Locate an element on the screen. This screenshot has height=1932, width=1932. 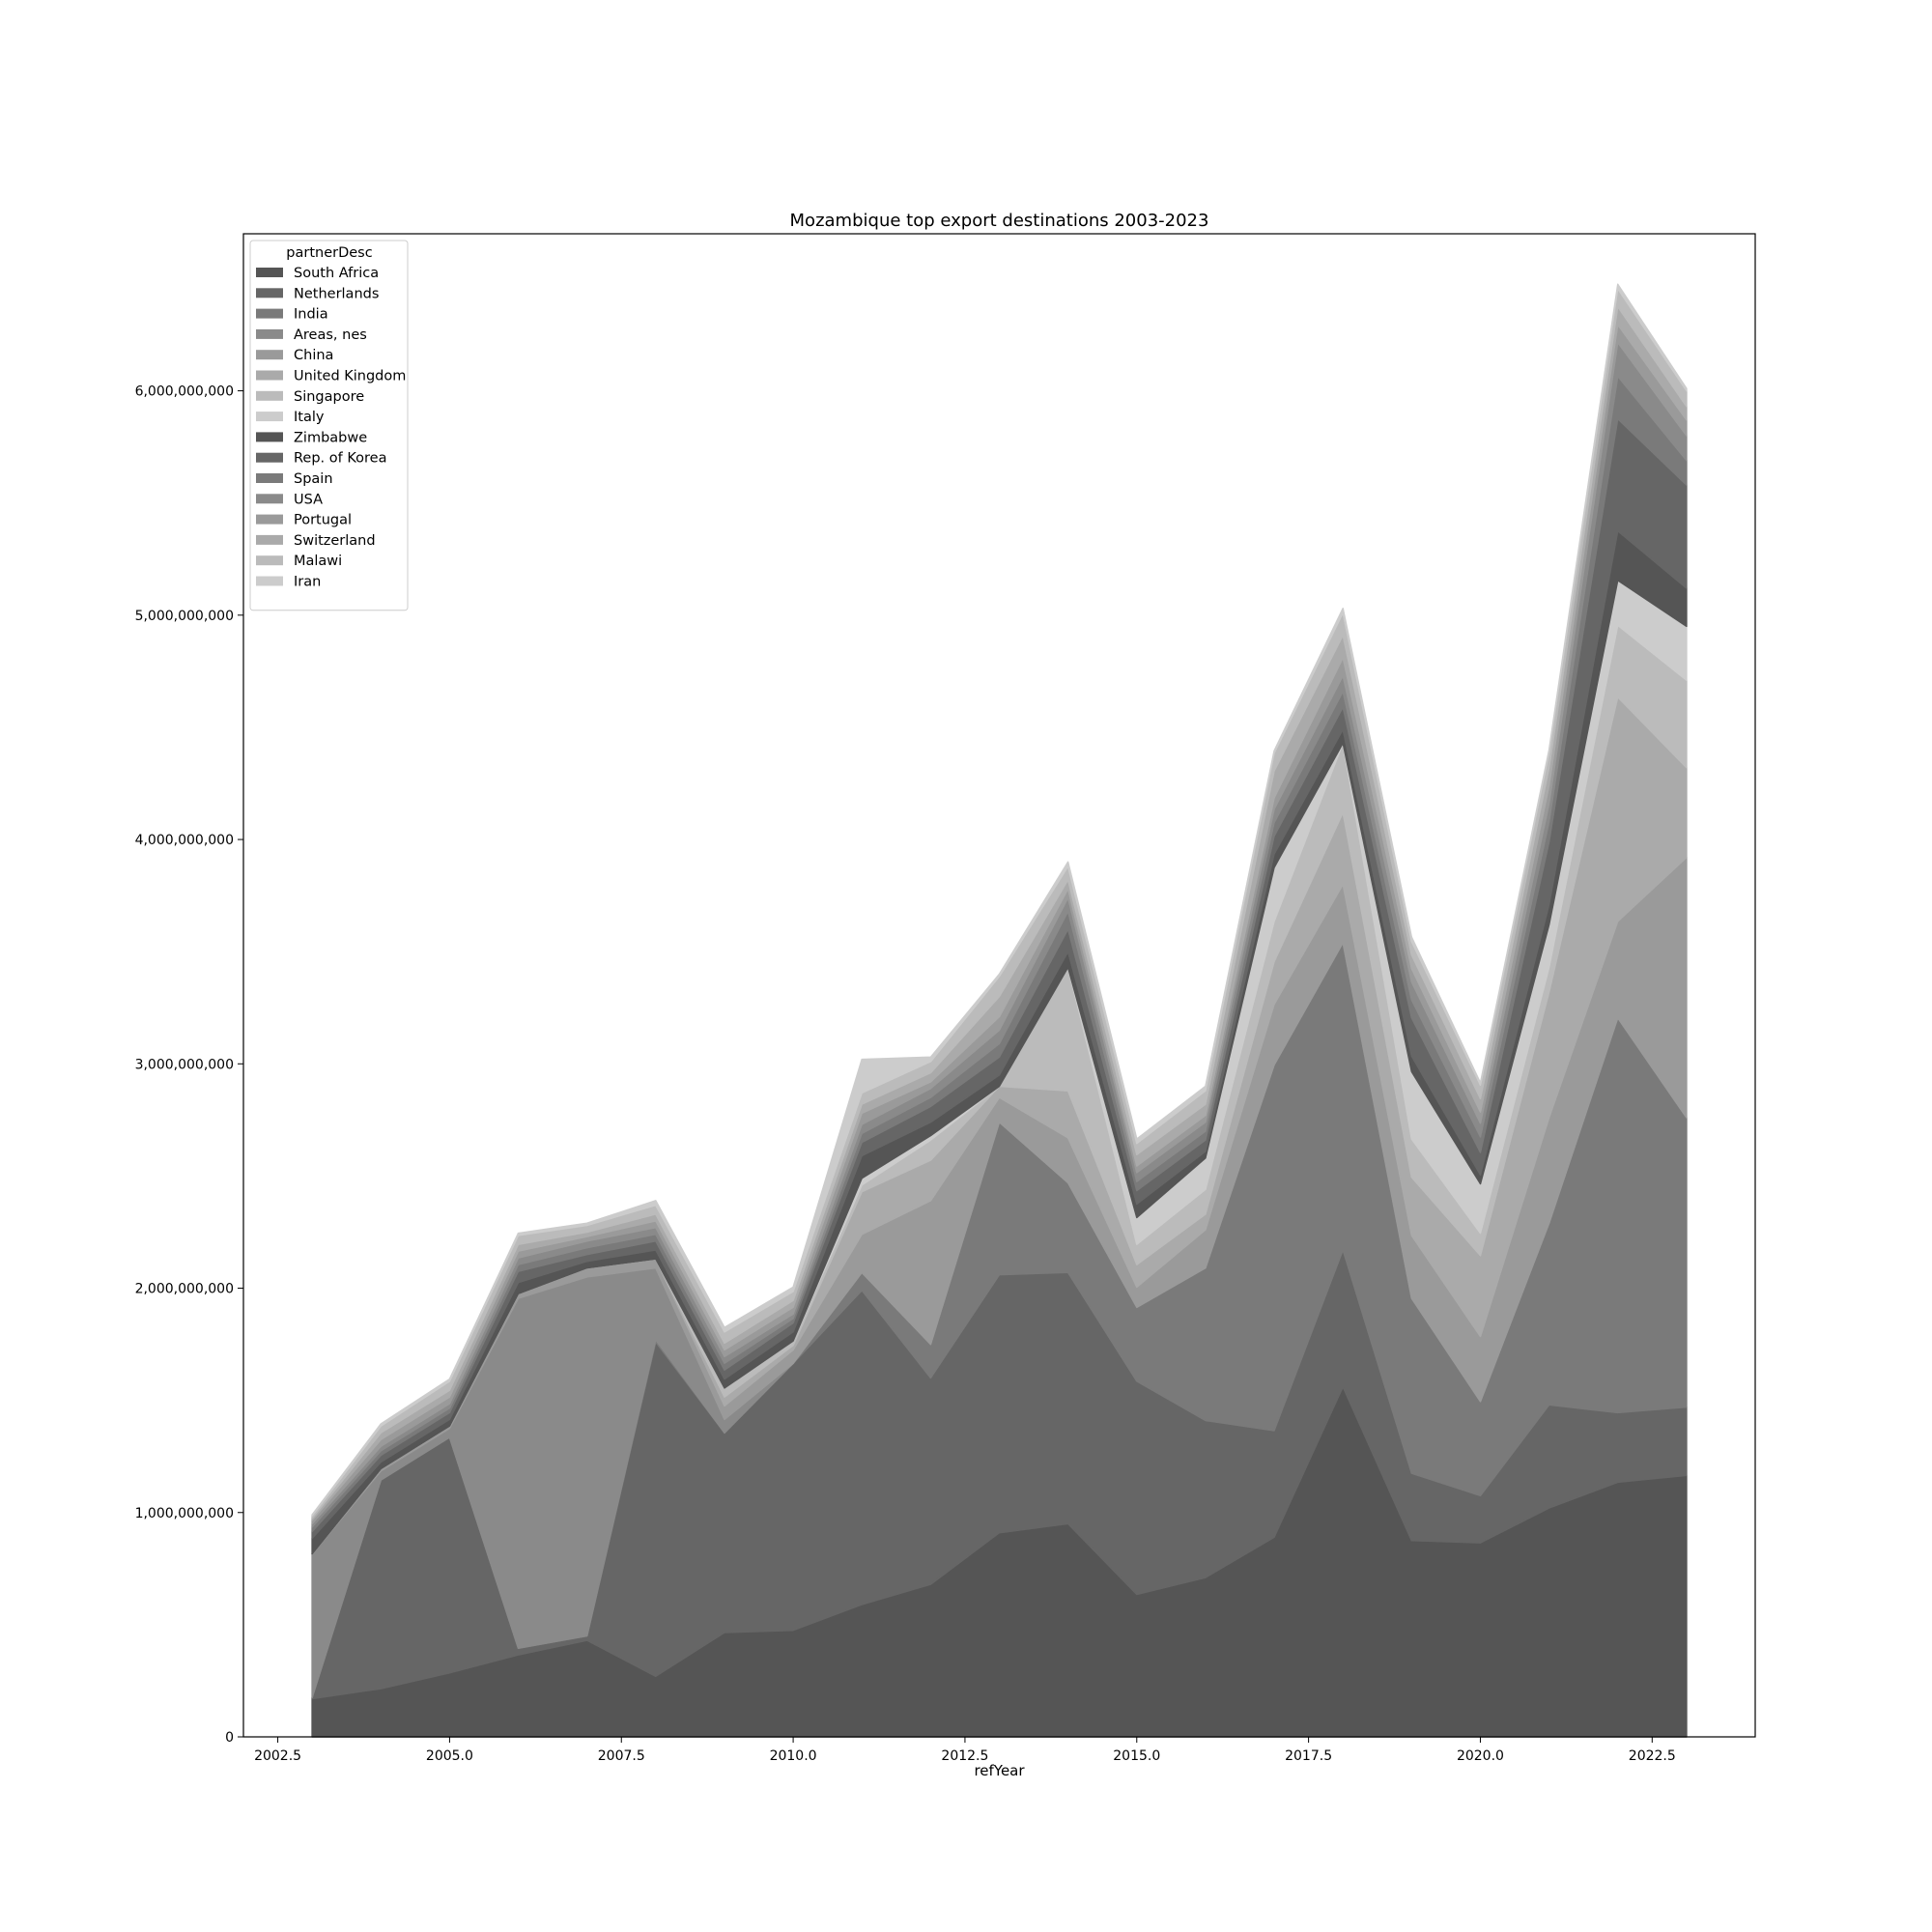
y-tick-label: 1,000,000,000 is located at coordinates (184, 1513).